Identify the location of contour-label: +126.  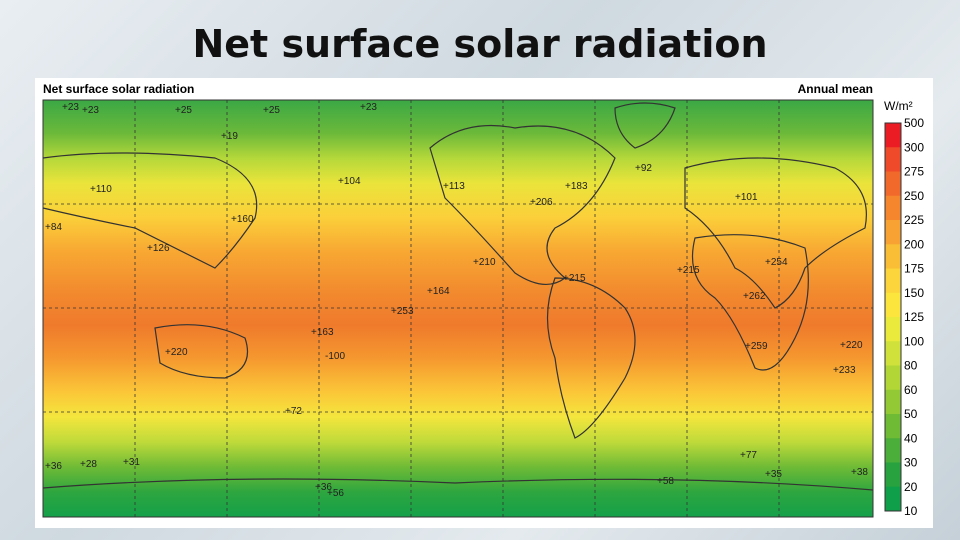
(158, 248).